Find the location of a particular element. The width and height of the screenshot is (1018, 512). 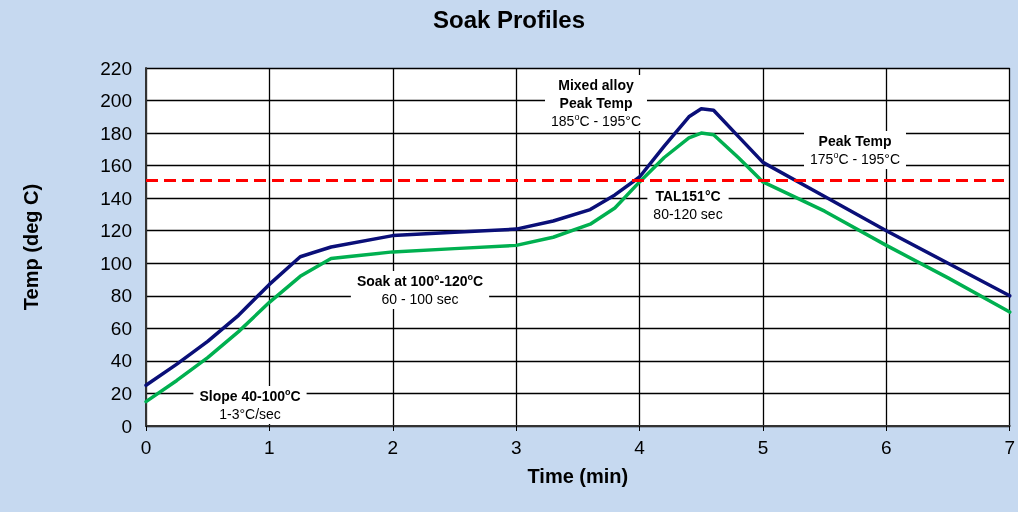

x-tick-label: 5 is located at coordinates (763, 447).